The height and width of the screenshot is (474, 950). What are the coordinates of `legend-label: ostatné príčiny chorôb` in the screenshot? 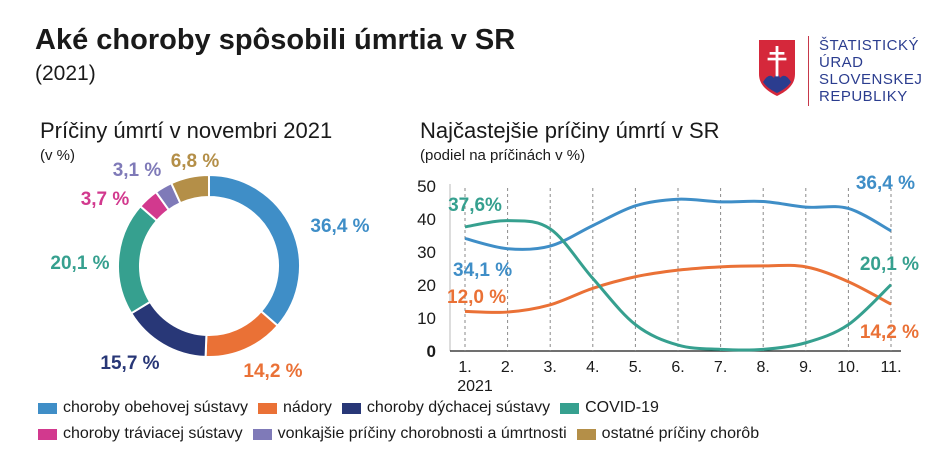 It's located at (680, 433).